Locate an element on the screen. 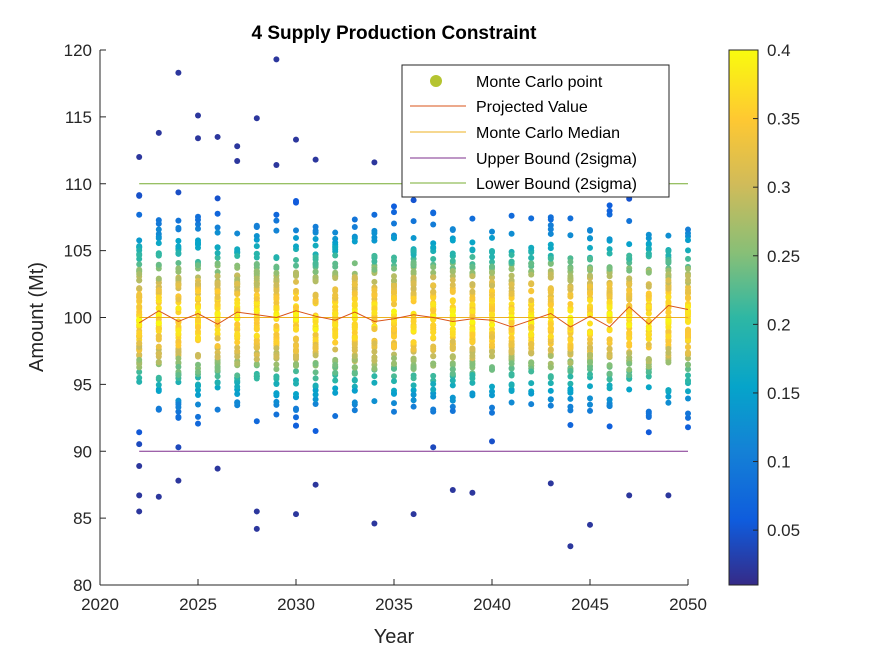  y-tick-label: 115 is located at coordinates (78, 117).